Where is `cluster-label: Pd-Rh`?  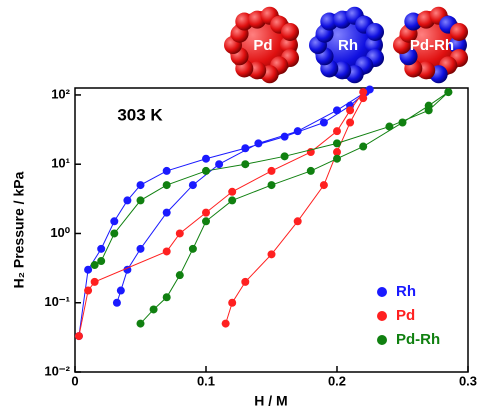 cluster-label: Pd-Rh is located at coordinates (432, 45).